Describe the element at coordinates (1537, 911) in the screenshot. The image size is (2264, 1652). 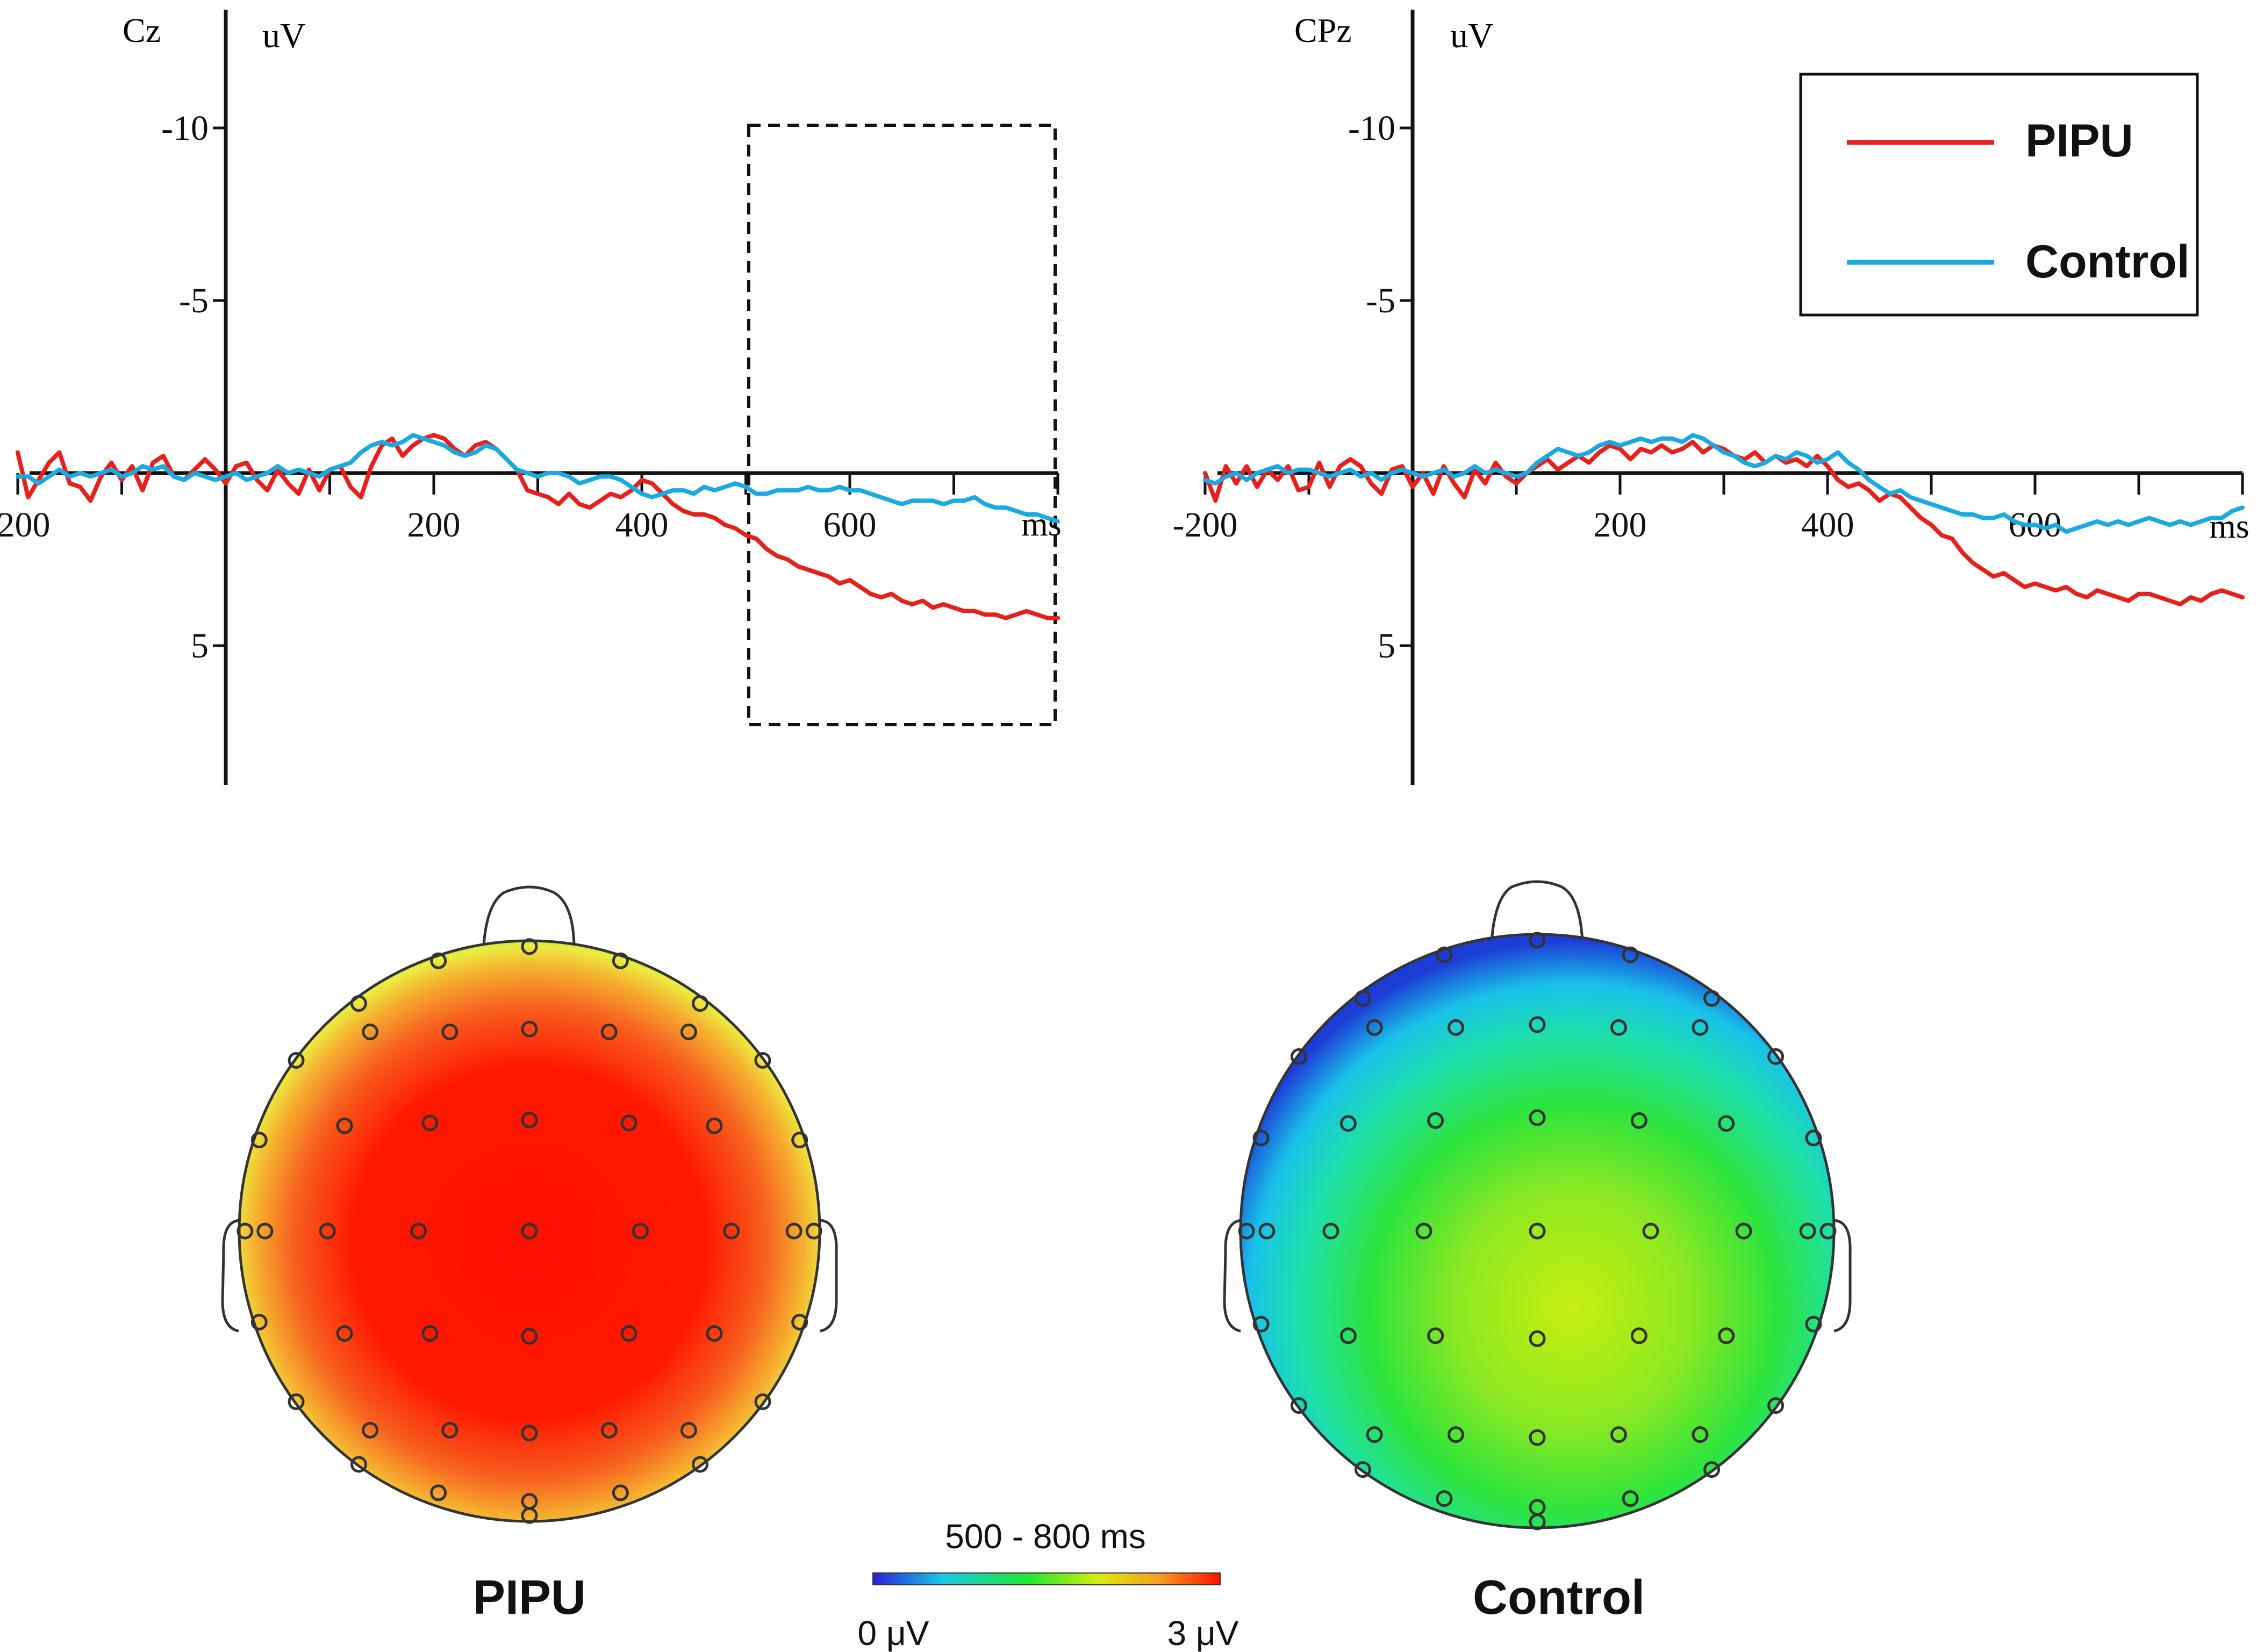
I see `nose-outline` at that location.